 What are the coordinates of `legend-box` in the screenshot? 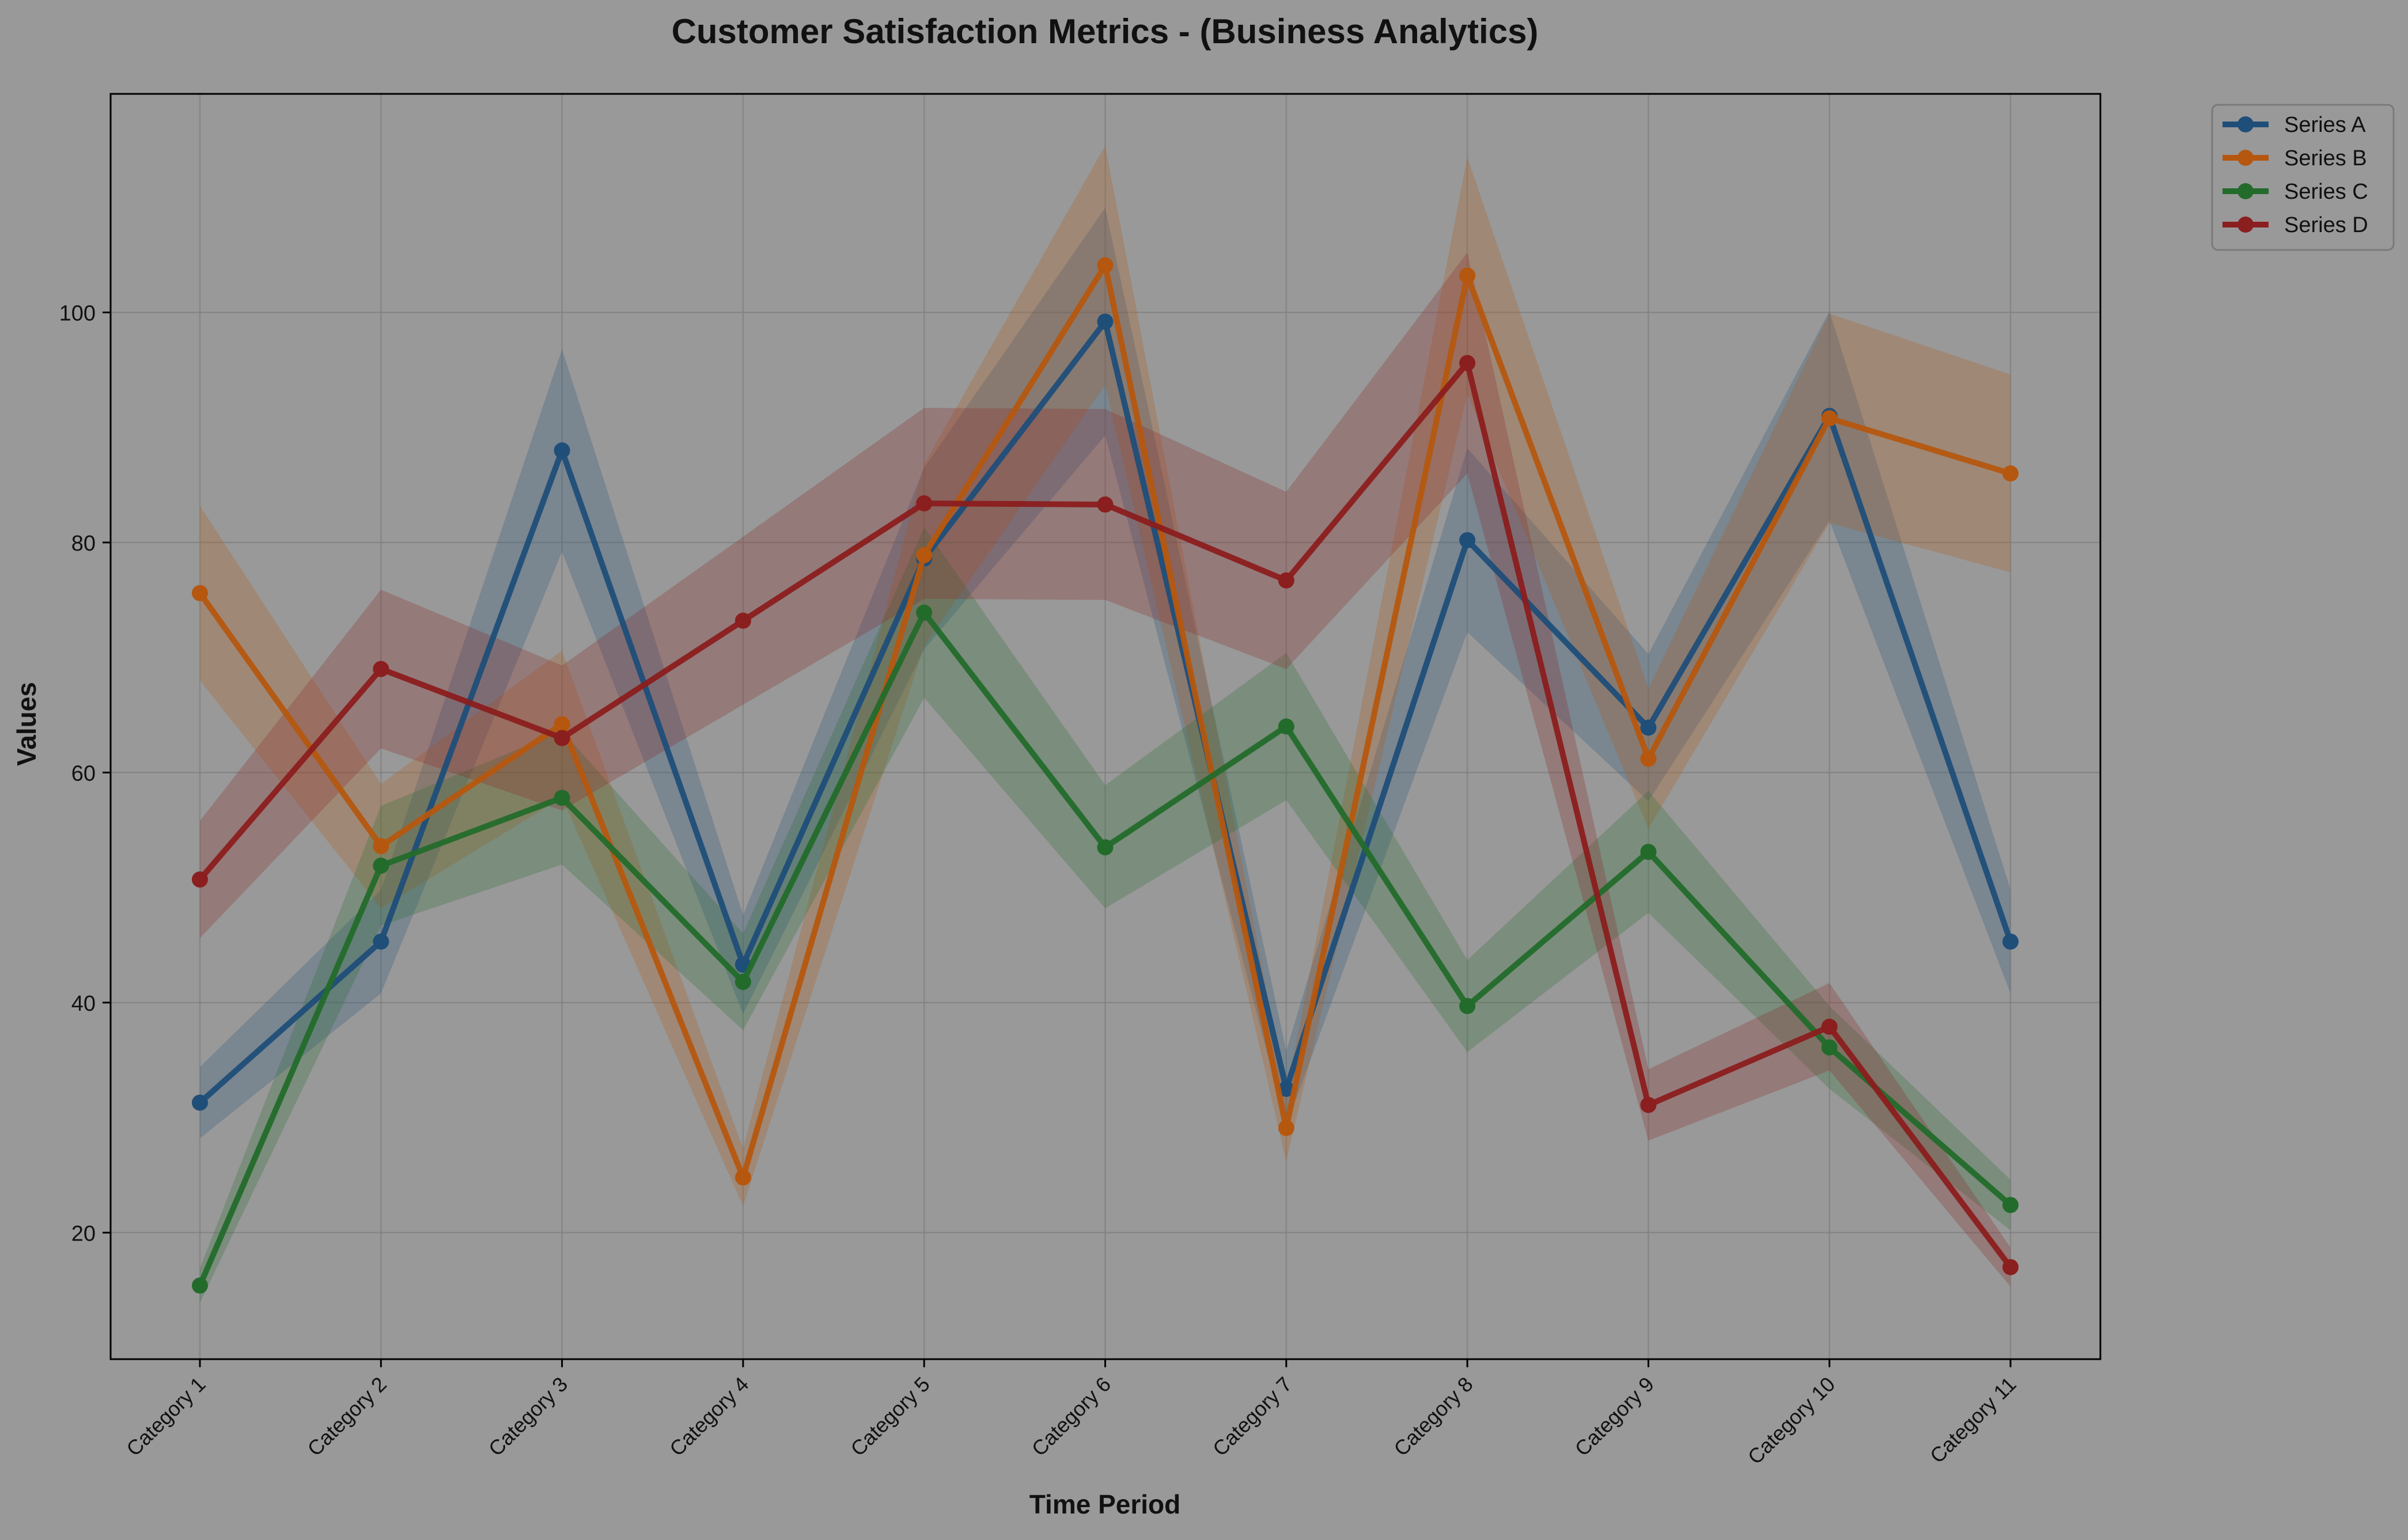 It's located at (2303, 177).